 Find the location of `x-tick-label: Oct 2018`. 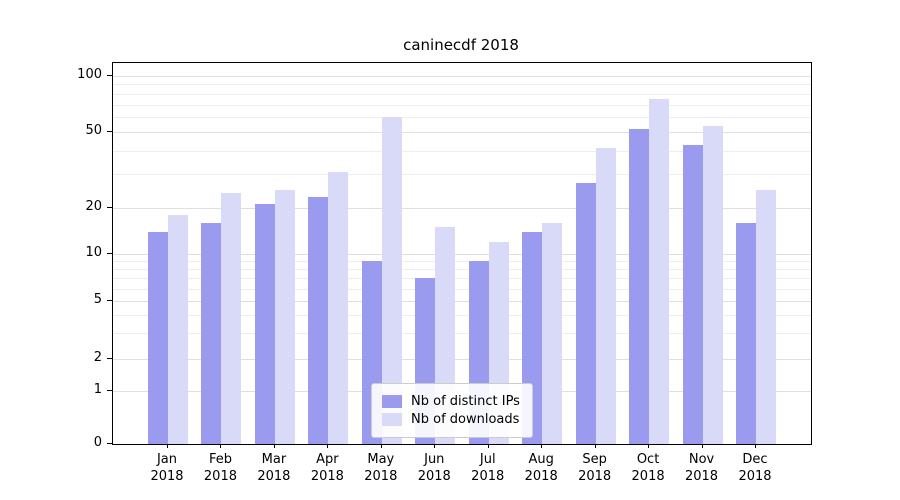

x-tick-label: Oct 2018 is located at coordinates (648, 468).